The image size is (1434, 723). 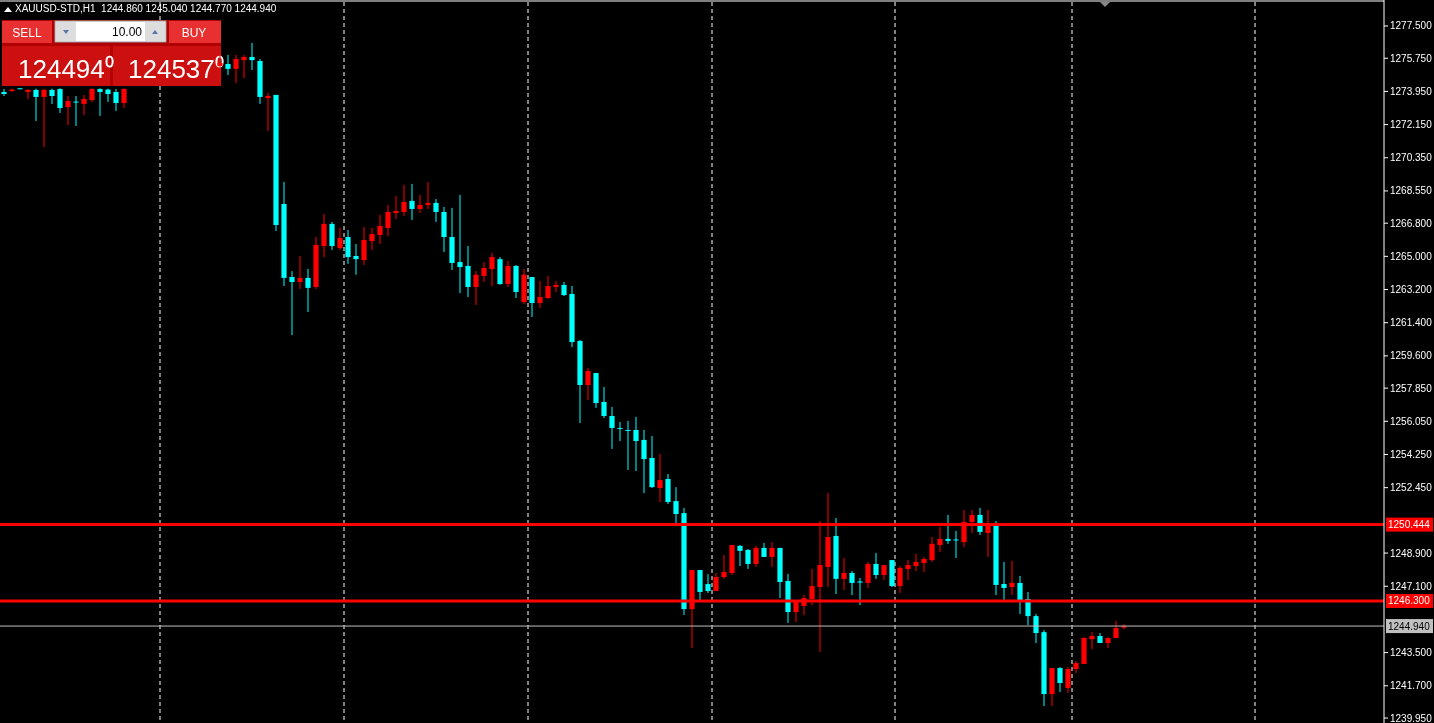 What do you see at coordinates (1411, 388) in the screenshot?
I see `y-tick-label: 1257.850` at bounding box center [1411, 388].